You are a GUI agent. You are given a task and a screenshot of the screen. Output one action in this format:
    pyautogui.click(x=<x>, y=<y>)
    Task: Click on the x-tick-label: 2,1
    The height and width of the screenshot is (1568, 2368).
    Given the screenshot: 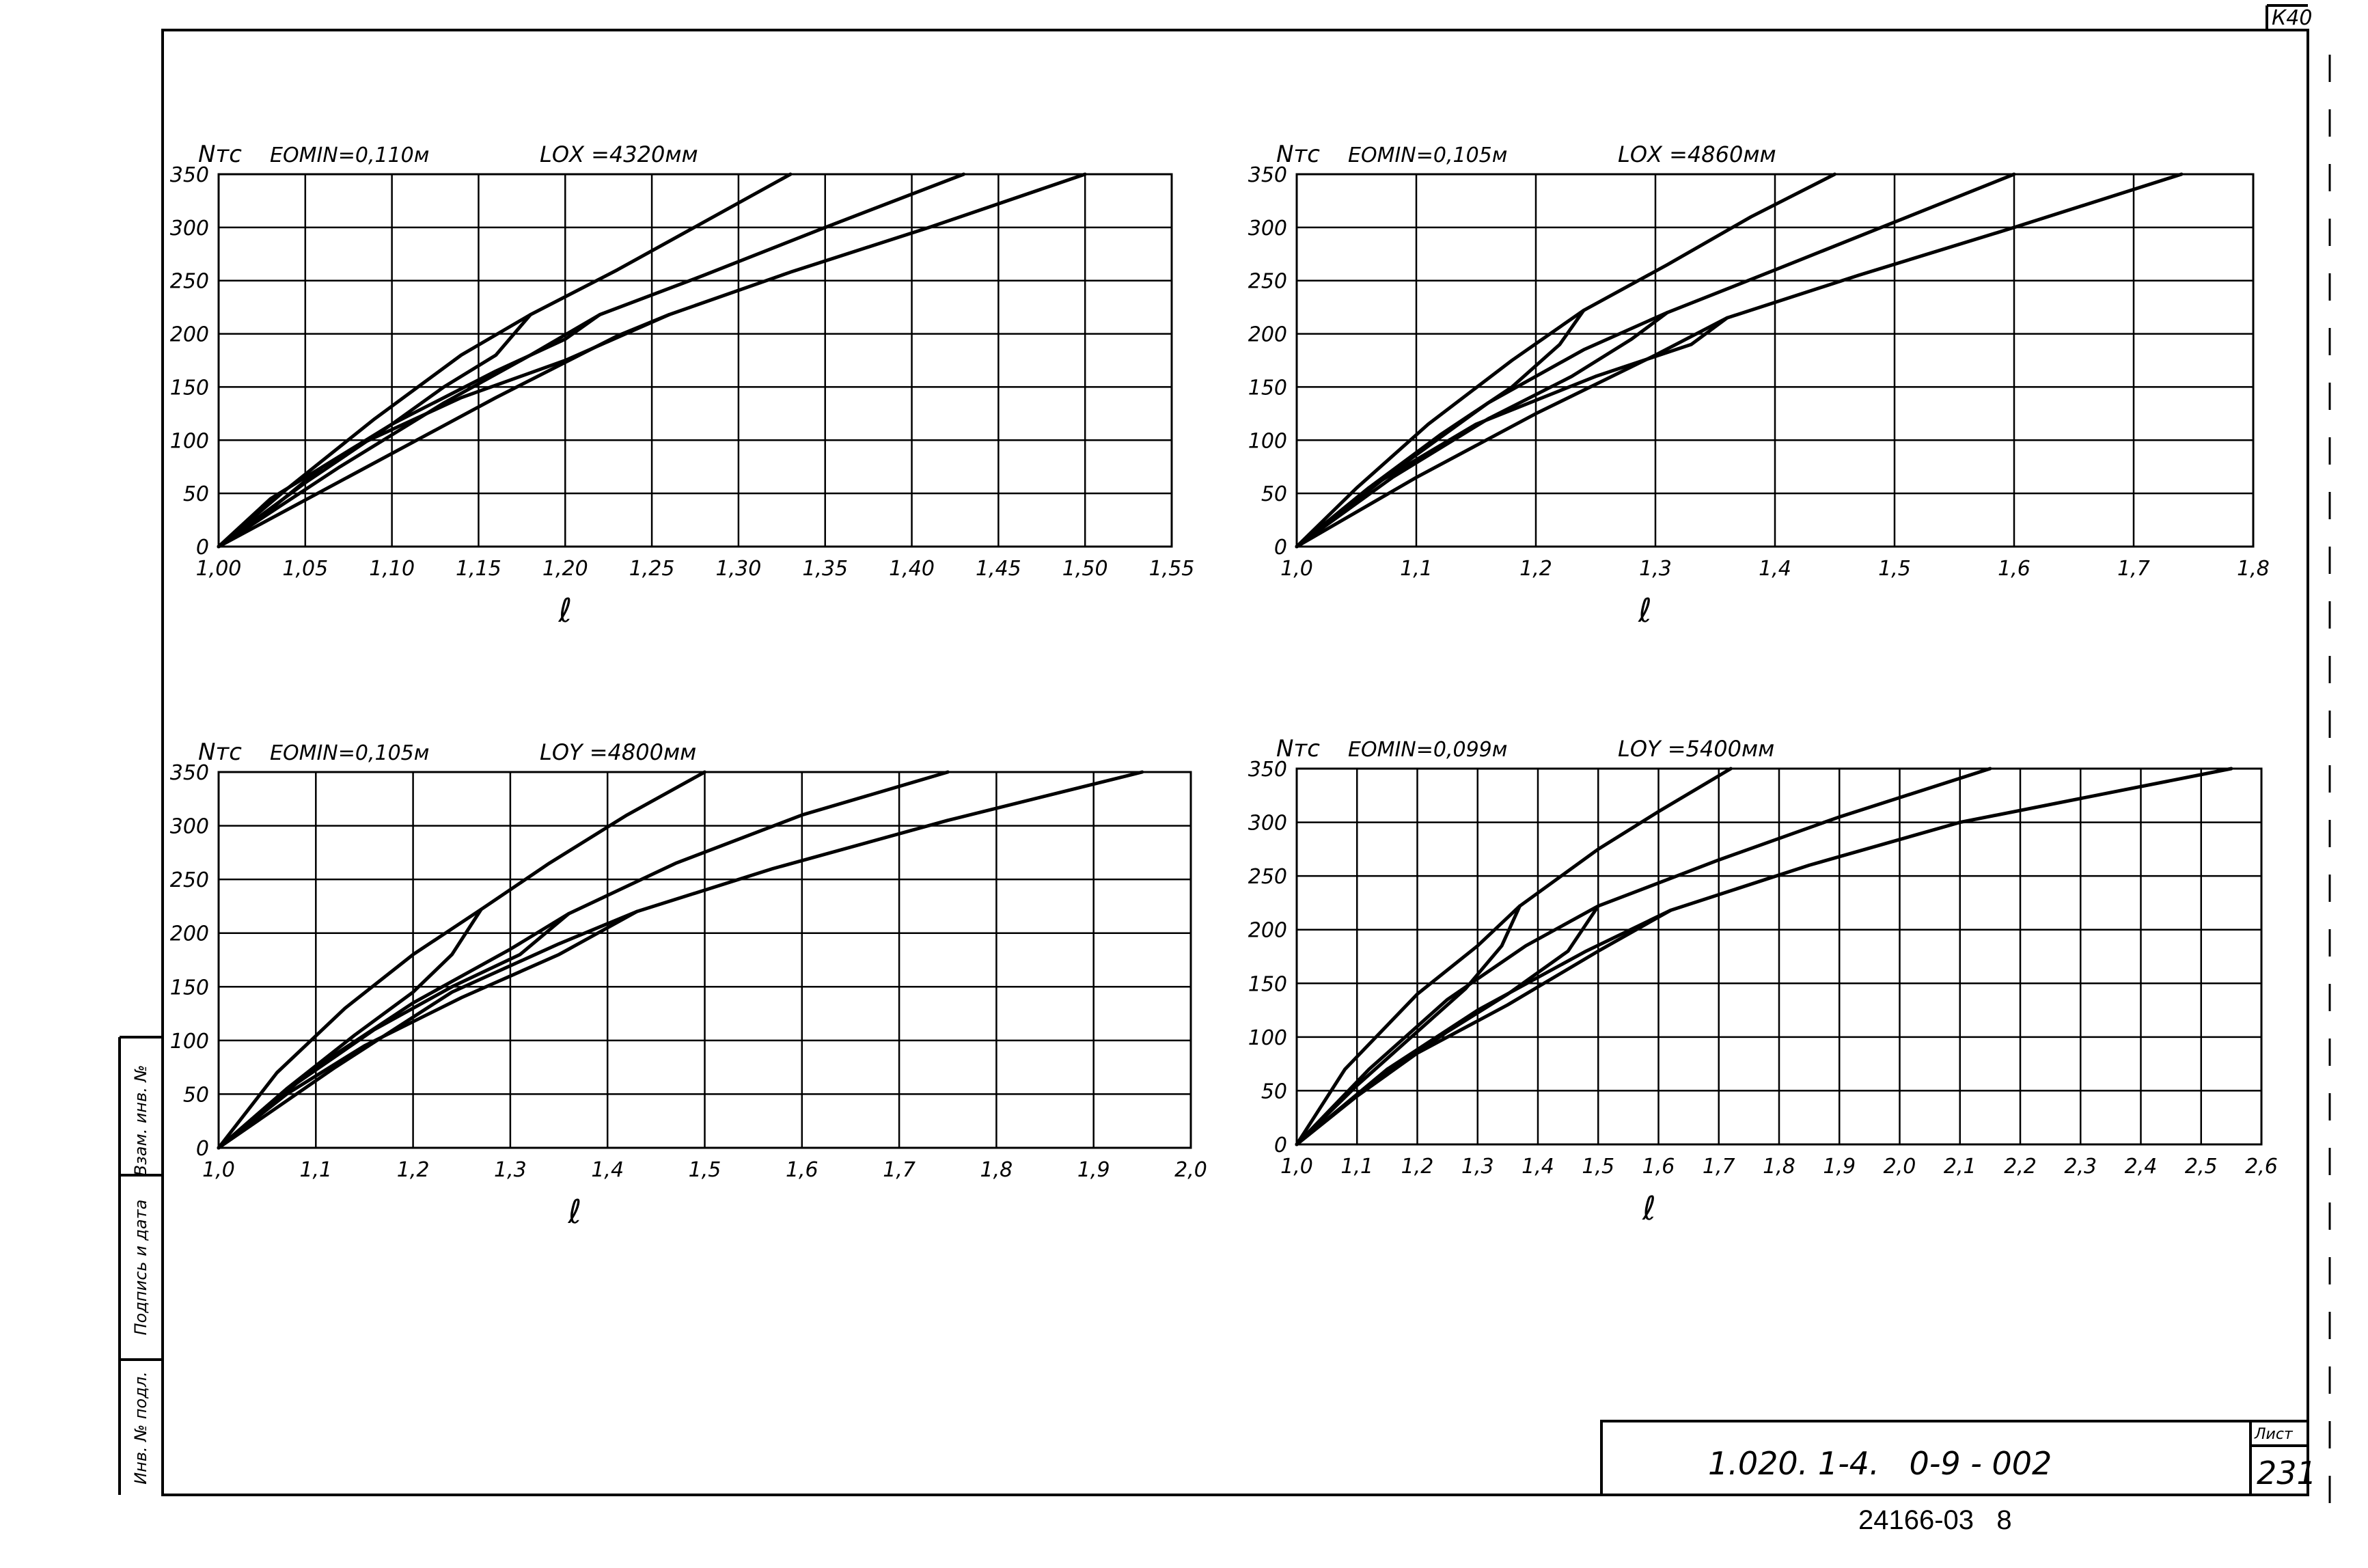 What is the action you would take?
    pyautogui.click(x=1960, y=1167)
    